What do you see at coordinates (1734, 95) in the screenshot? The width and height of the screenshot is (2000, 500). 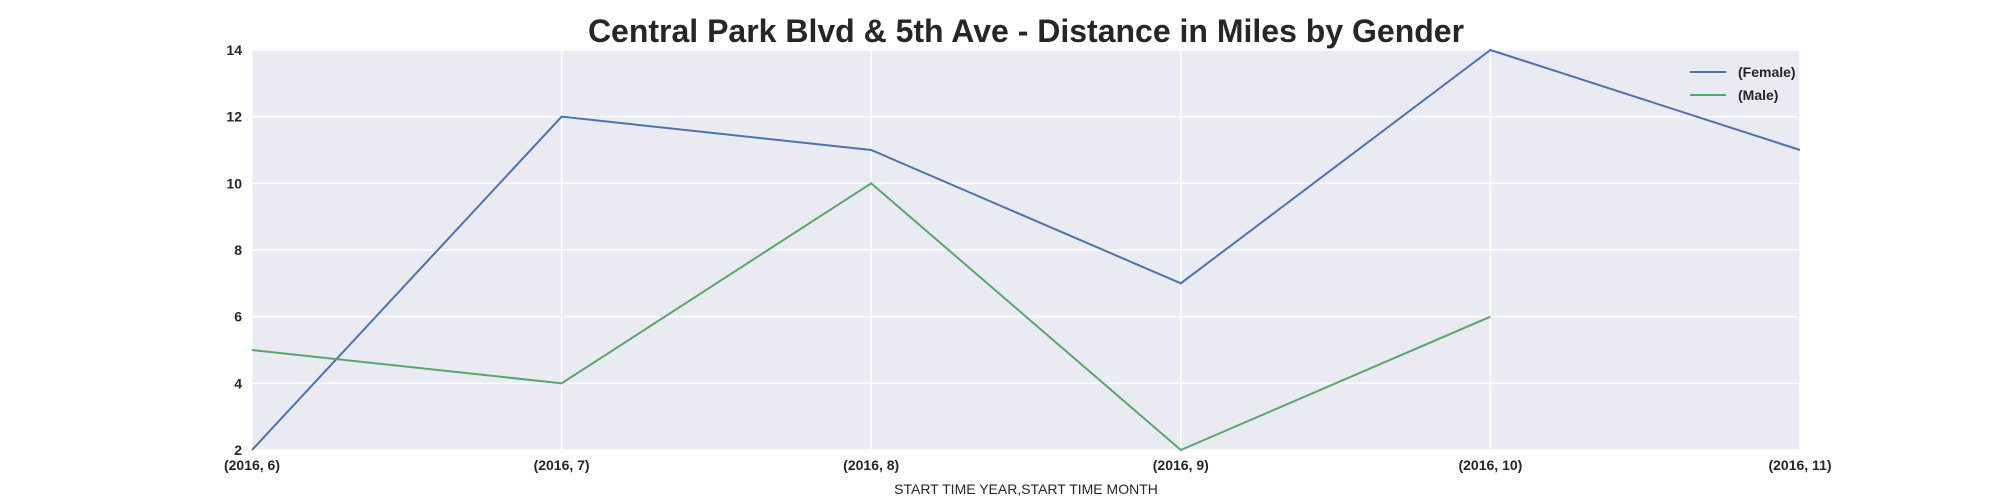 I see `legend-item-male: (Male)` at bounding box center [1734, 95].